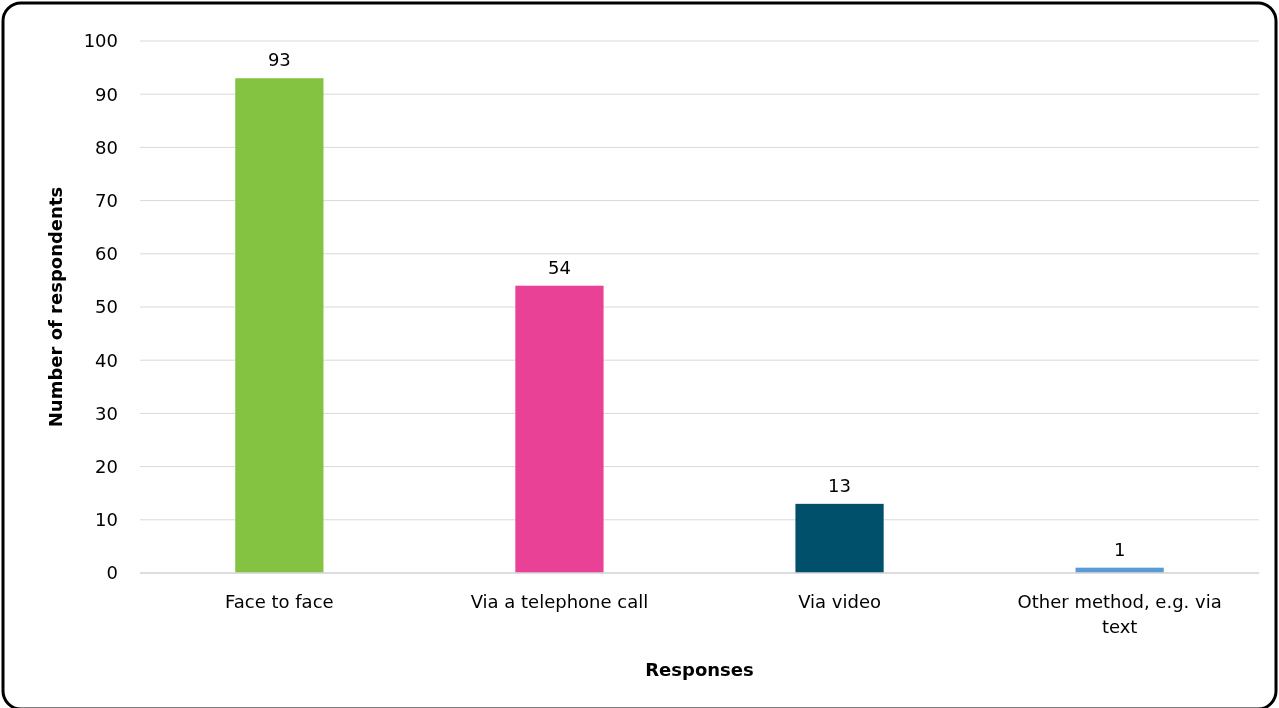 This screenshot has height=708, width=1279. What do you see at coordinates (55, 307) in the screenshot?
I see `y-axis-title: Number of respondents` at bounding box center [55, 307].